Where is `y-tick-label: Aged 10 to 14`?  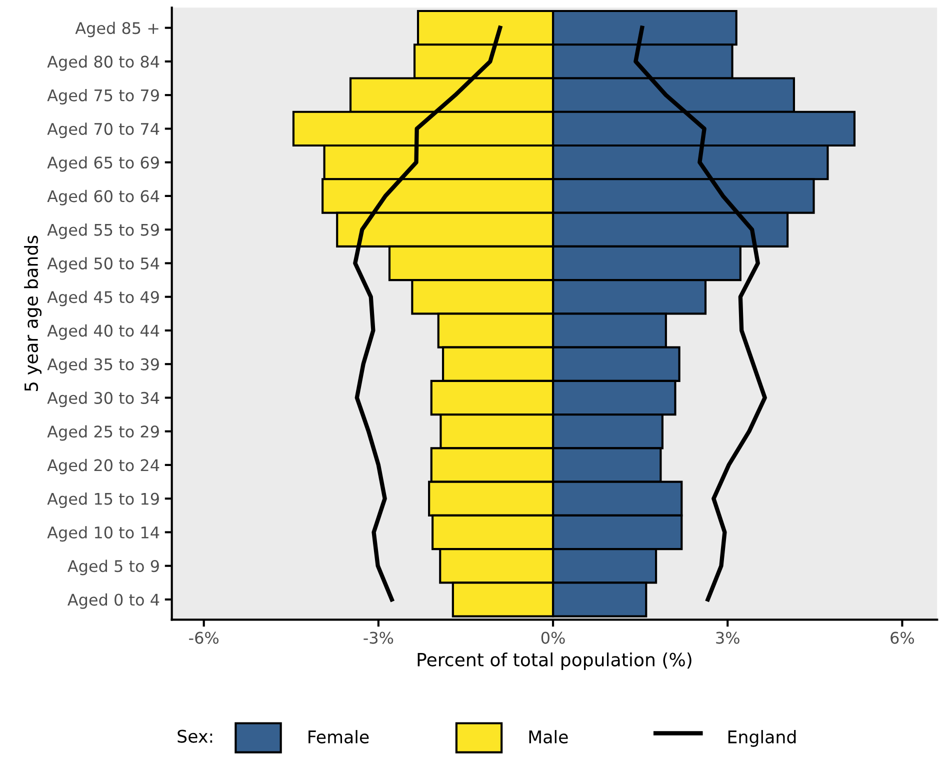 y-tick-label: Aged 10 to 14 is located at coordinates (103, 534).